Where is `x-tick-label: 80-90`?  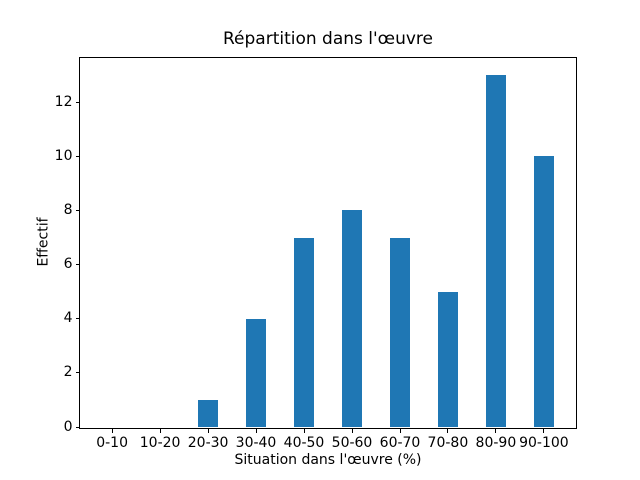
x-tick-label: 80-90 is located at coordinates (496, 442).